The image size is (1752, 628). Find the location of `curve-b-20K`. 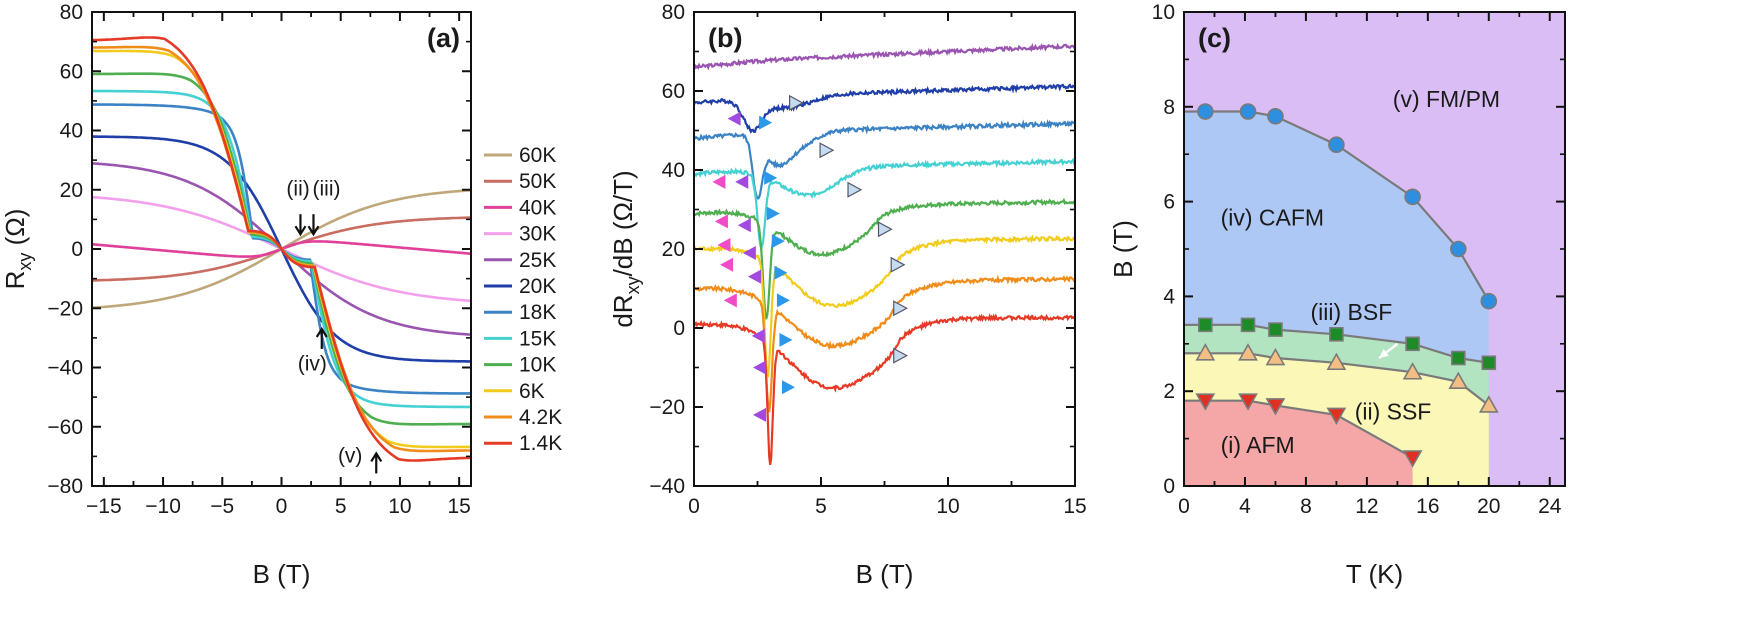

curve-b-20K is located at coordinates (884, 108).